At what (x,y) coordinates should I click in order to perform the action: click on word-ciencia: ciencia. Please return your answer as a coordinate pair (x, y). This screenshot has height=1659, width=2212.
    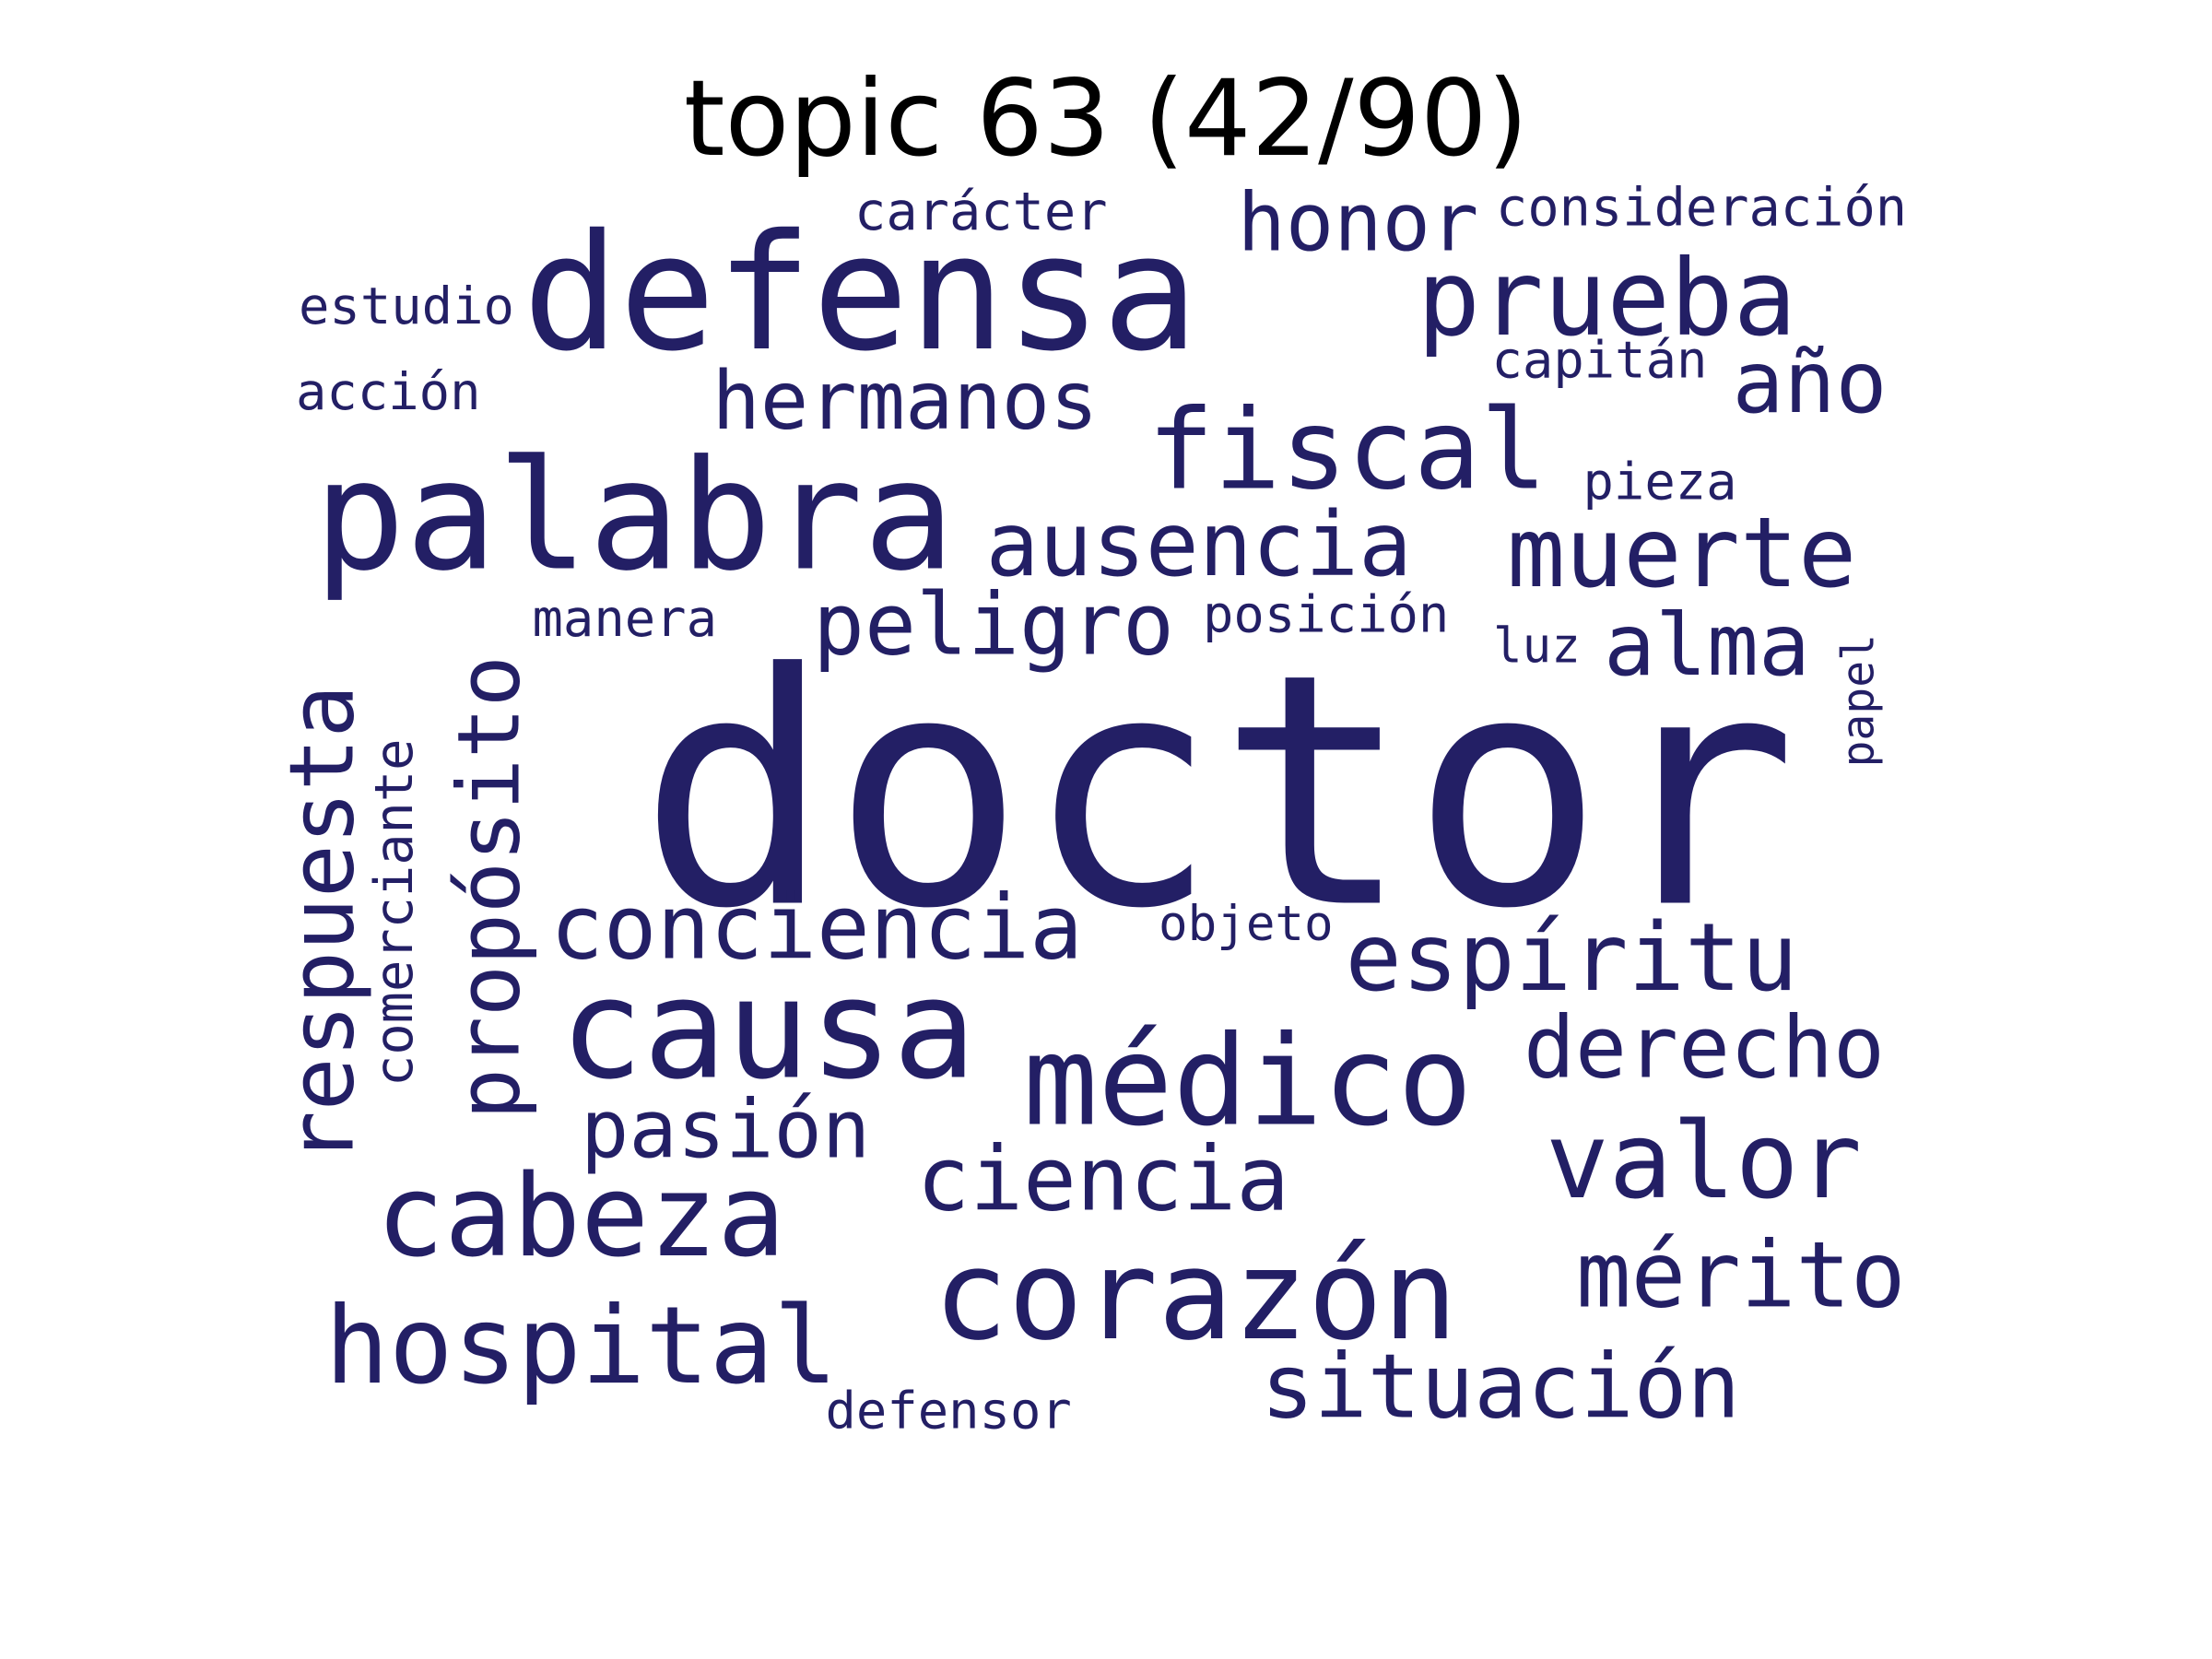
    Looking at the image, I should click on (1103, 1180).